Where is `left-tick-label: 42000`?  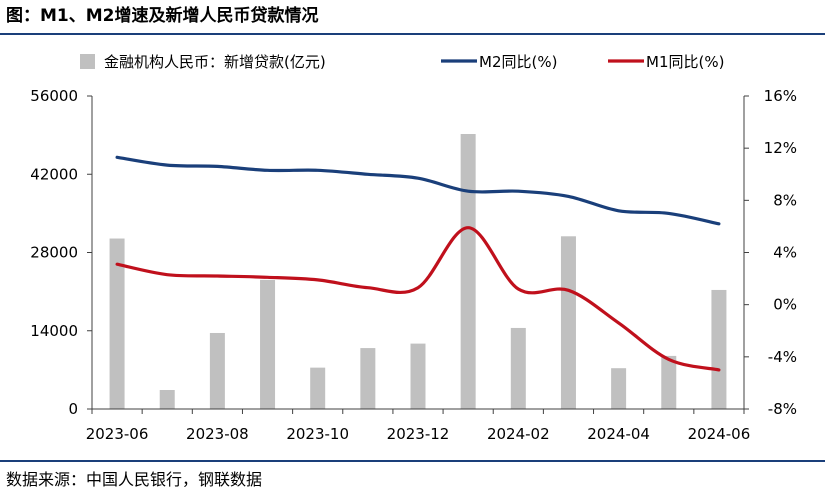
left-tick-label: 42000 is located at coordinates (54, 174).